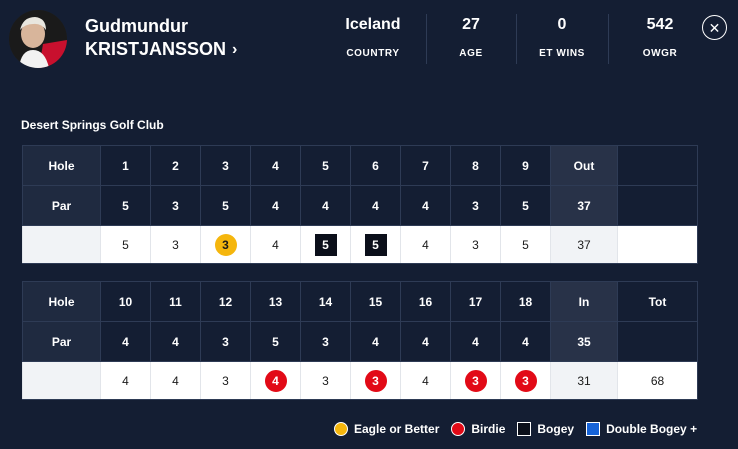 The width and height of the screenshot is (738, 449). I want to click on hole-number: 1, so click(125, 165).